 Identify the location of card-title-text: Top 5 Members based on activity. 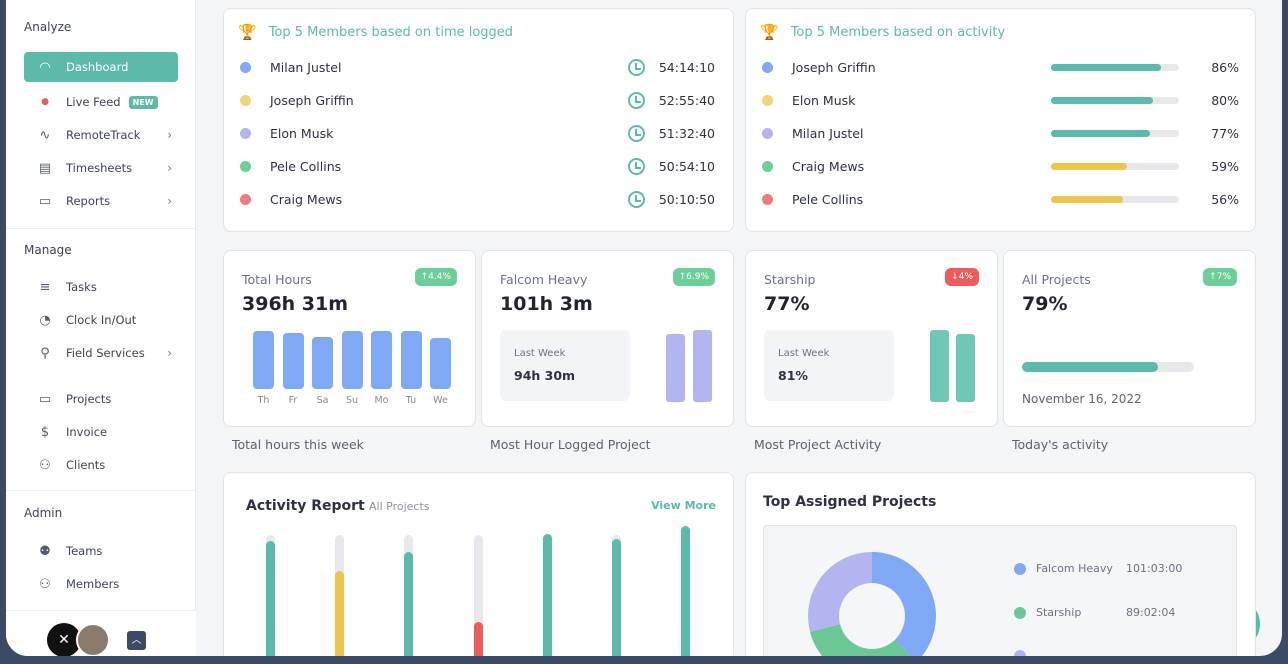
(898, 32).